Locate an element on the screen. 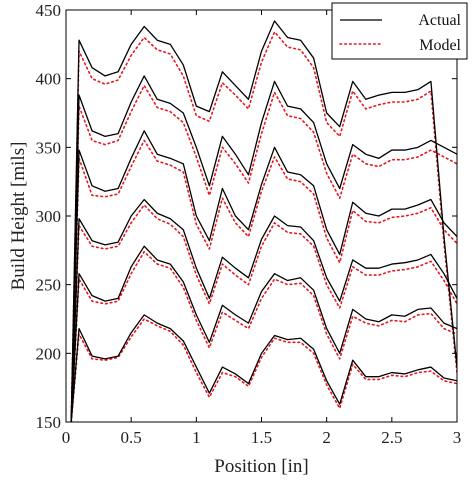 Image resolution: width=474 pixels, height=480 pixels. y-tick-label: 450 is located at coordinates (49, 10).